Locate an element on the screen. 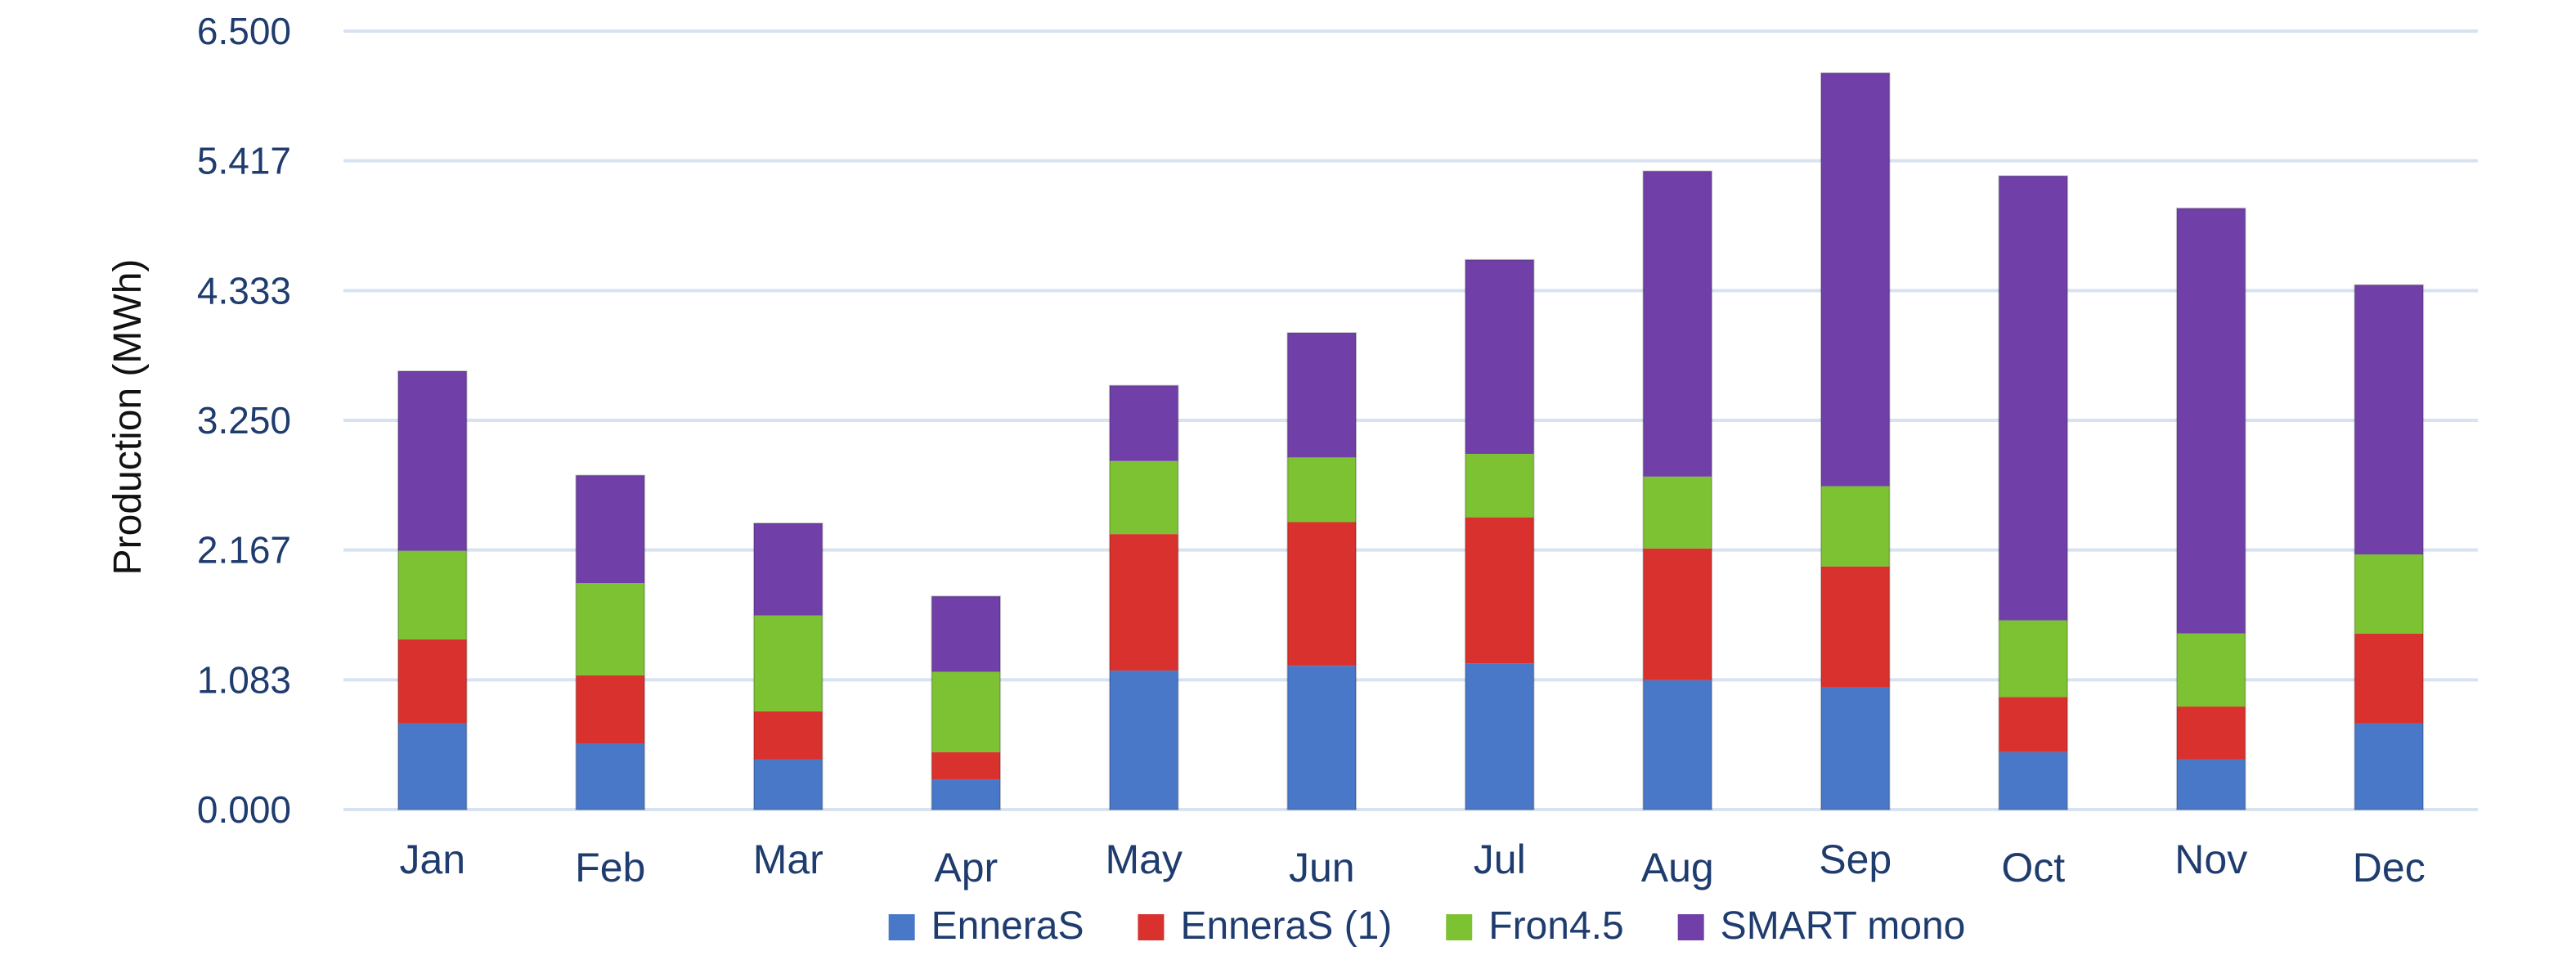  legend-label: EnneraS (1) is located at coordinates (1286, 926).